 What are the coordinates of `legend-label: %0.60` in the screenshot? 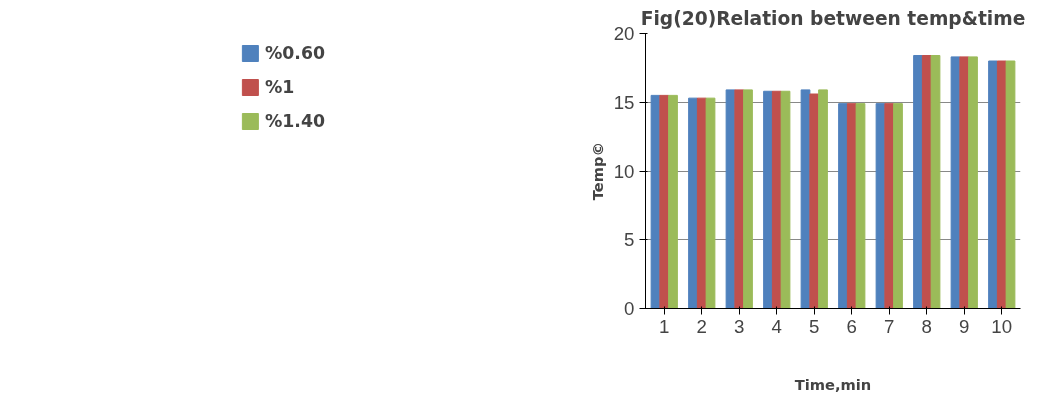 It's located at (295, 53).